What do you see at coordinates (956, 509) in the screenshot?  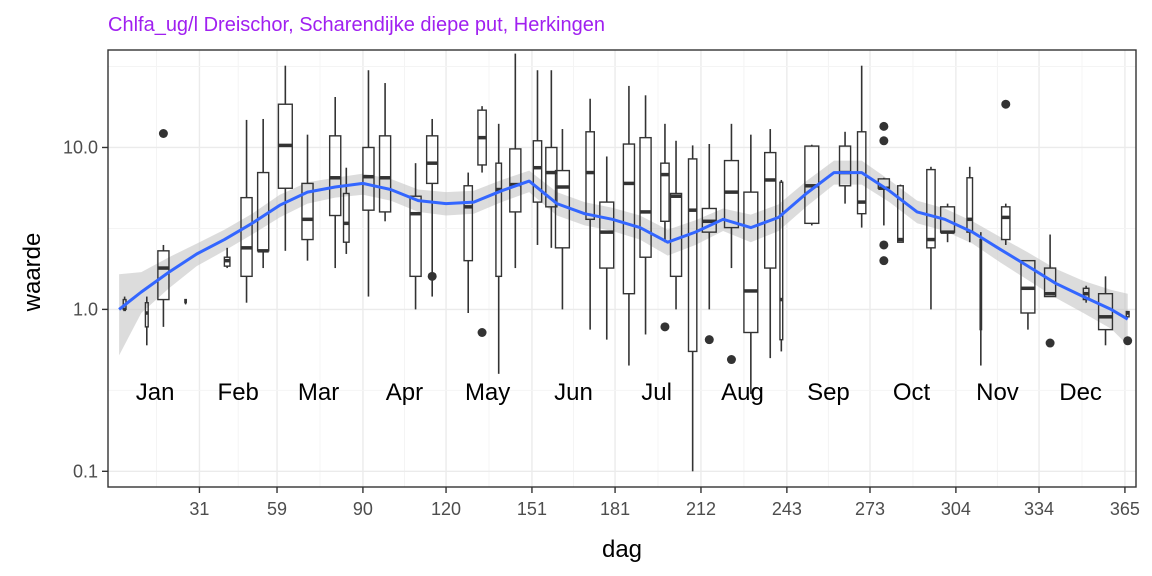 I see `x-tick-label: 304` at bounding box center [956, 509].